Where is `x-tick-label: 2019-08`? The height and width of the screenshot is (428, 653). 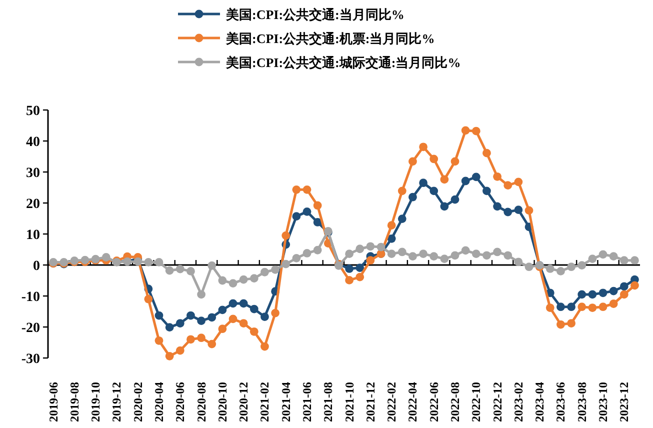
x-tick-label: 2019-08 is located at coordinates (74, 402).